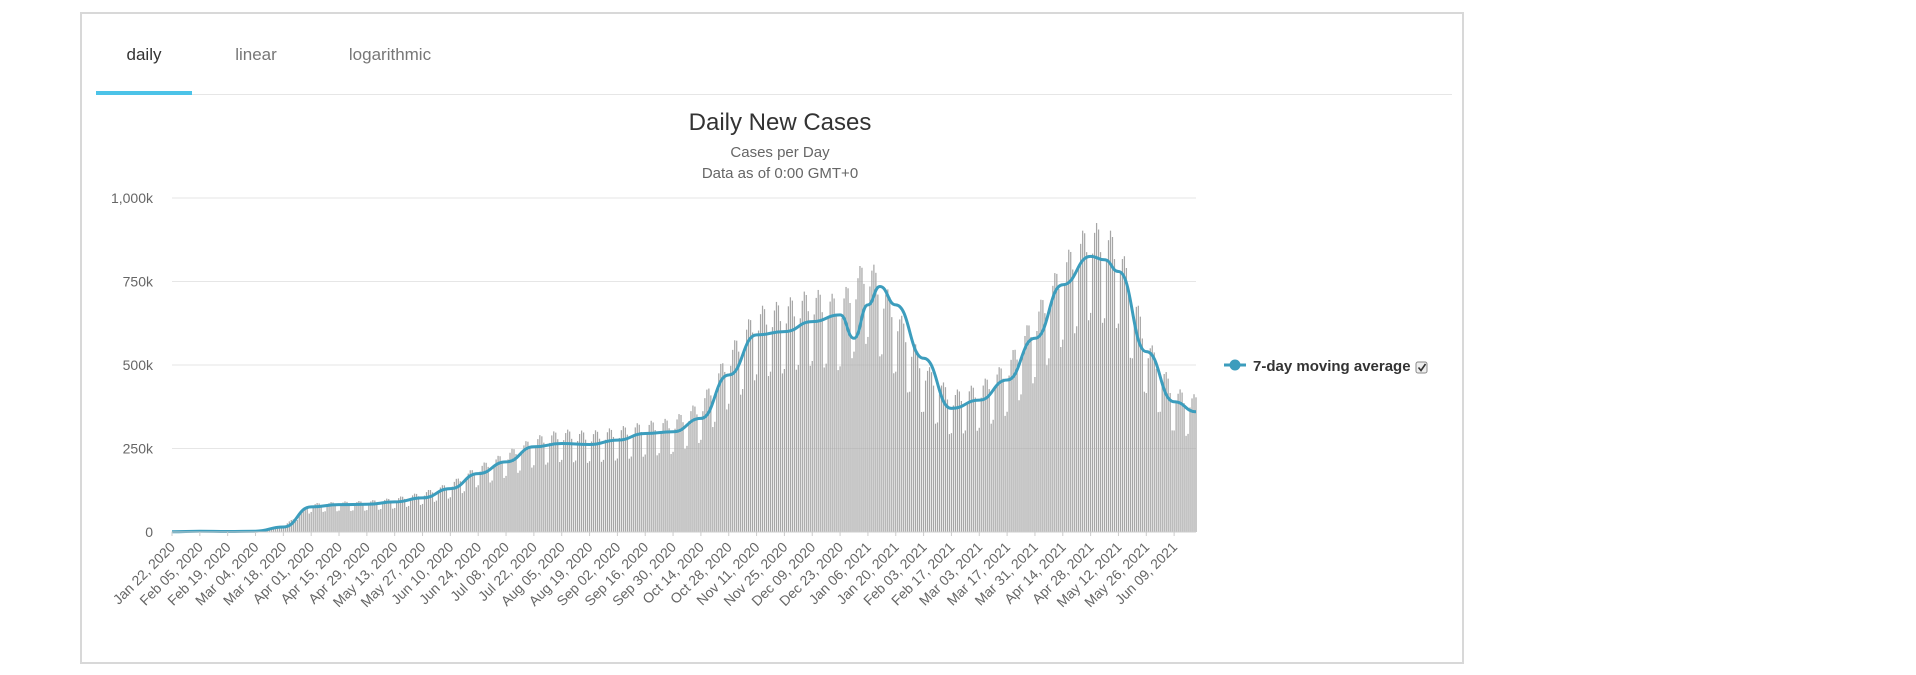  I want to click on legend-item-moving-average: 7-day moving average, so click(1326, 366).